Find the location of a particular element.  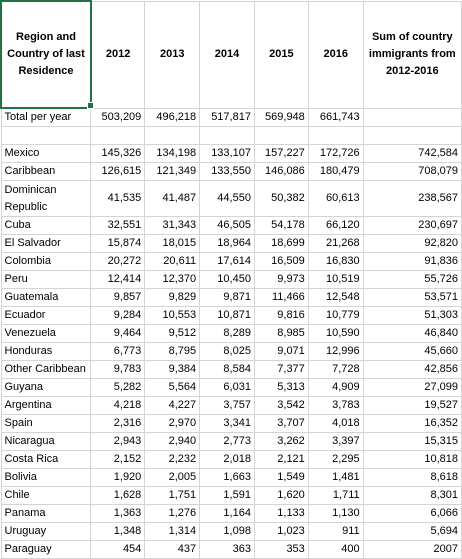

country-name-cell: Chile is located at coordinates (46, 495).